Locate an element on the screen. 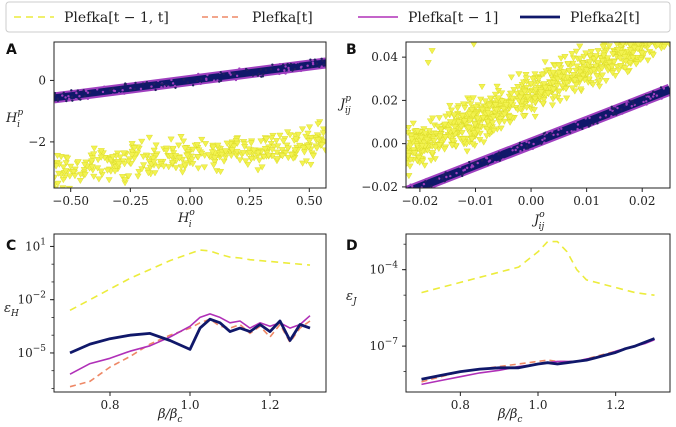 The image size is (676, 427). panel-C-series-tm1t is located at coordinates (190, 280).